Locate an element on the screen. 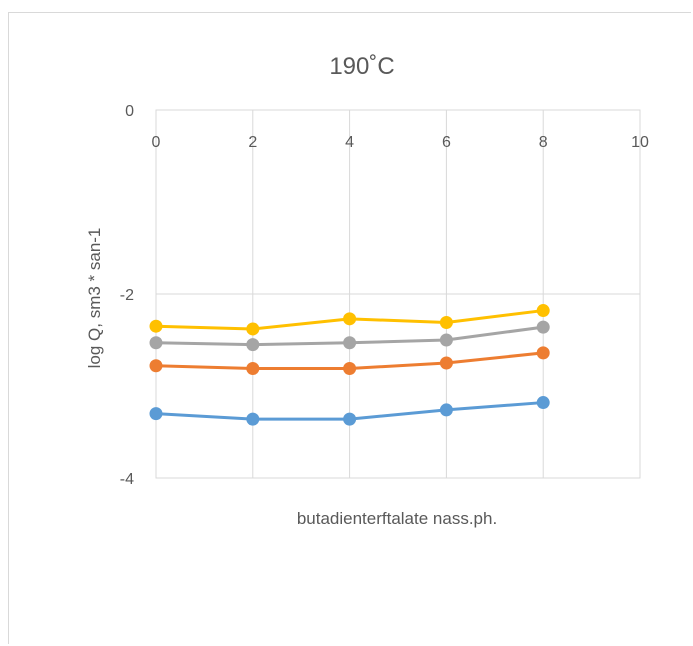  y-tick-label: 0 is located at coordinates (129, 111).